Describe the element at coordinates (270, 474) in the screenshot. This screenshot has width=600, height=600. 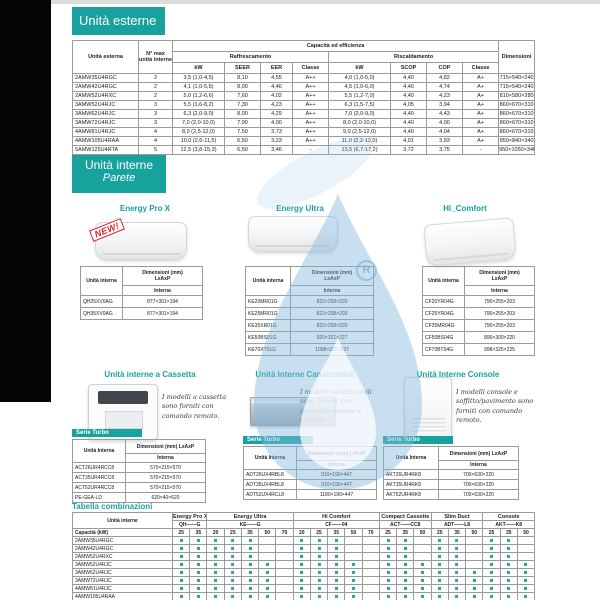
I see `model-cell: ADT26UX4RBL8` at that location.